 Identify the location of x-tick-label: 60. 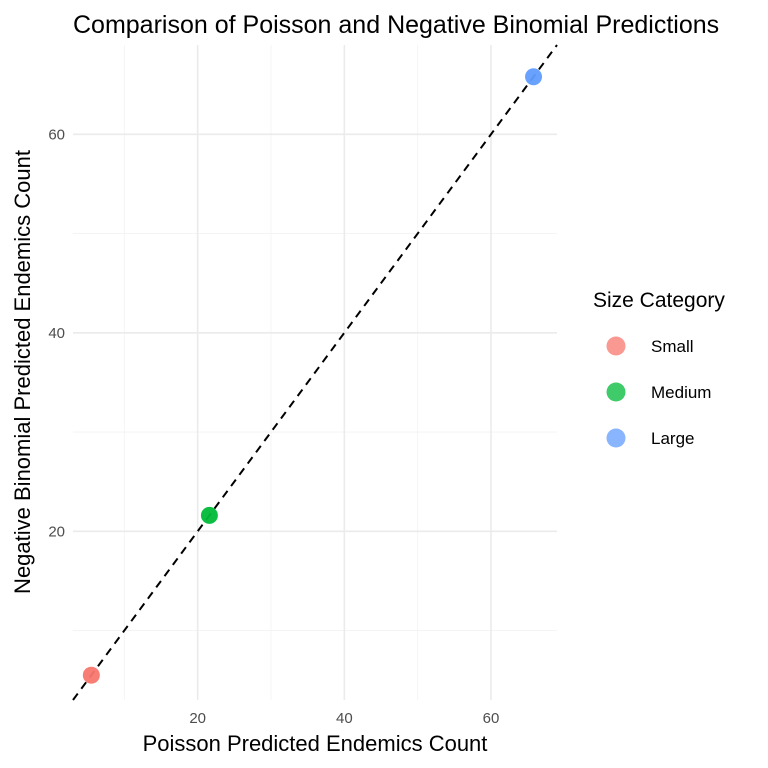
(491, 718).